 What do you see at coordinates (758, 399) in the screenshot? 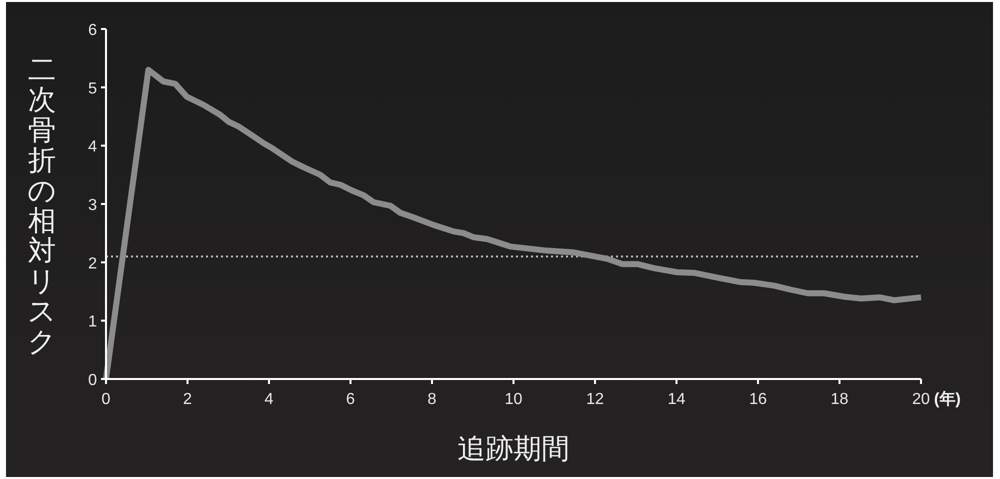
I see `x-tick-label: 16` at bounding box center [758, 399].